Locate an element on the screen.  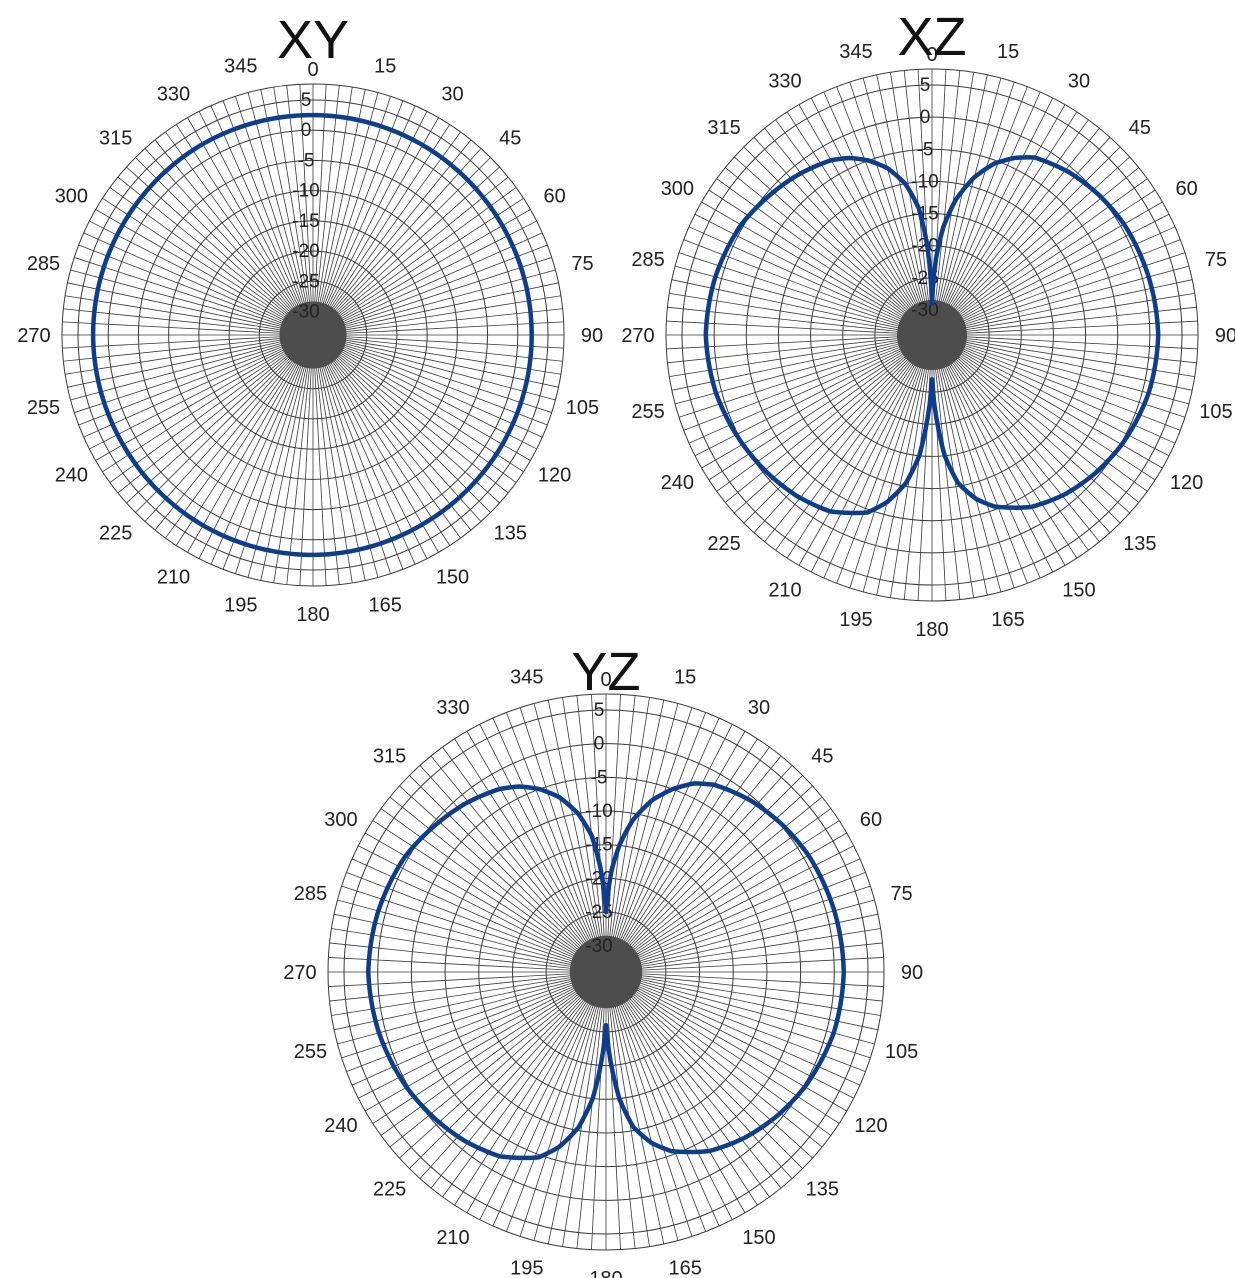
angle-tick-label: 105 is located at coordinates (582, 408).